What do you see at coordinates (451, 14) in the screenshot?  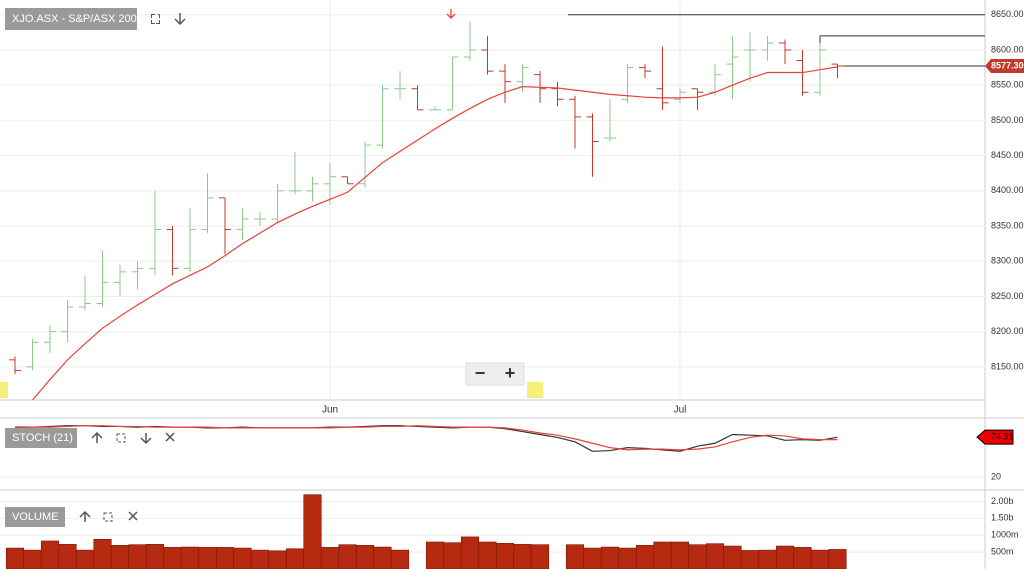 I see `signal-arrow` at bounding box center [451, 14].